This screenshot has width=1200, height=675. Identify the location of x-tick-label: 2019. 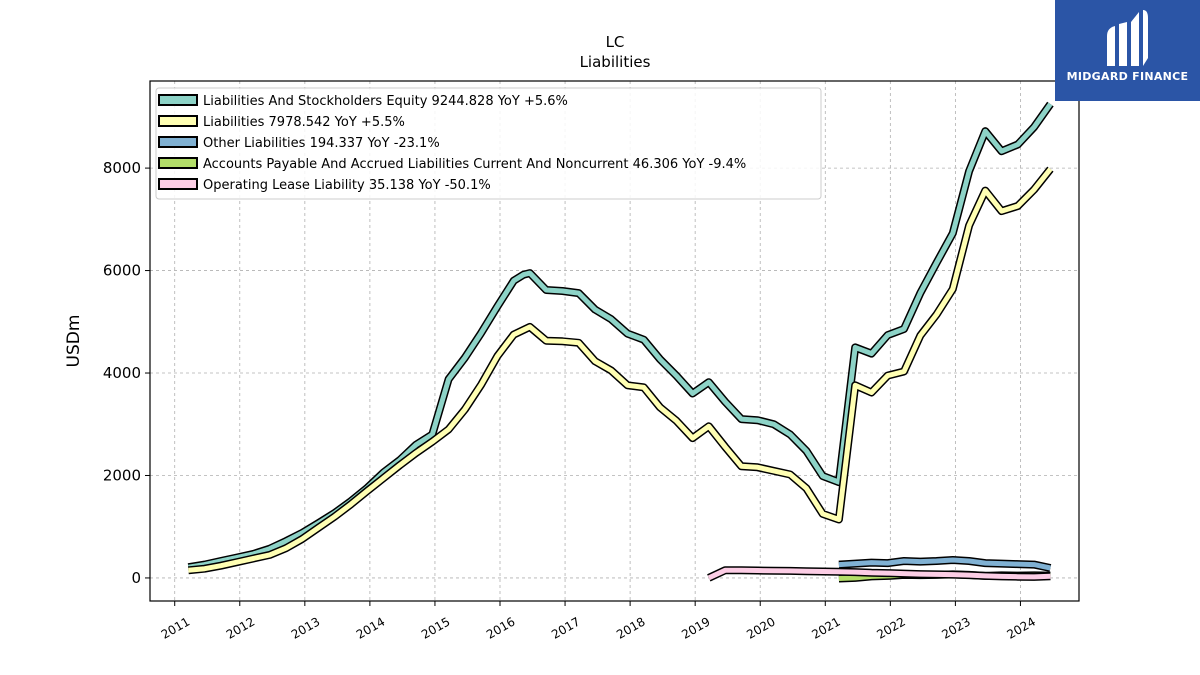
(695, 627).